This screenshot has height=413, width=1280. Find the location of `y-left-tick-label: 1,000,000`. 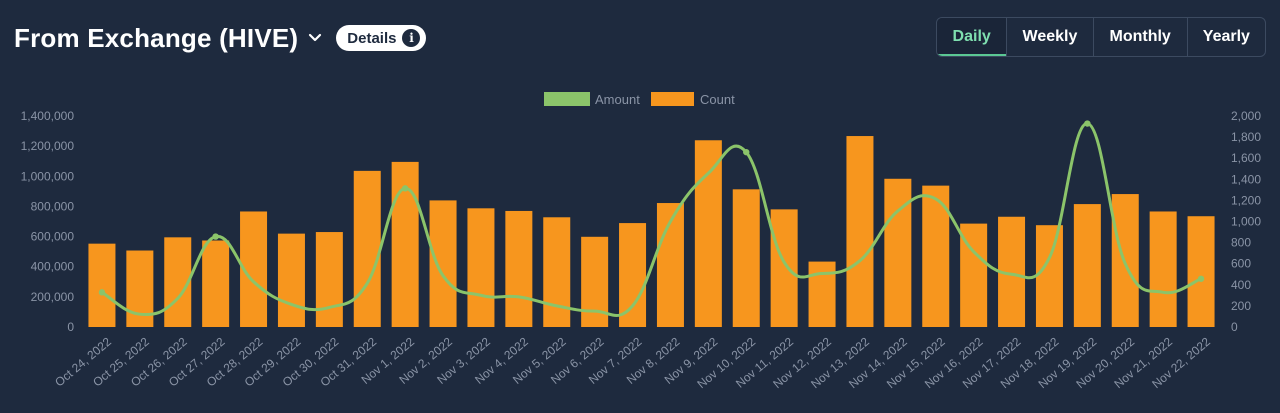

y-left-tick-label: 1,000,000 is located at coordinates (48, 176).